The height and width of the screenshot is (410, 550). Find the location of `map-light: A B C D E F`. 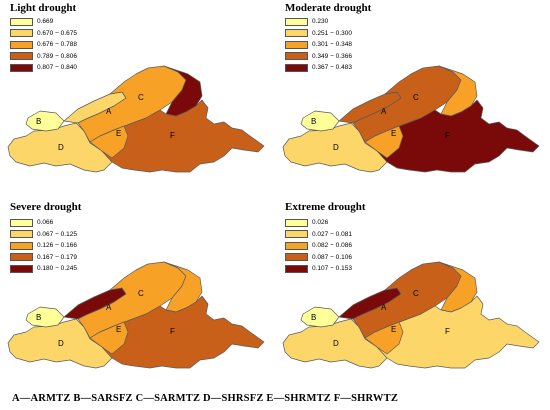

map-light: A B C D E F is located at coordinates (136, 119).